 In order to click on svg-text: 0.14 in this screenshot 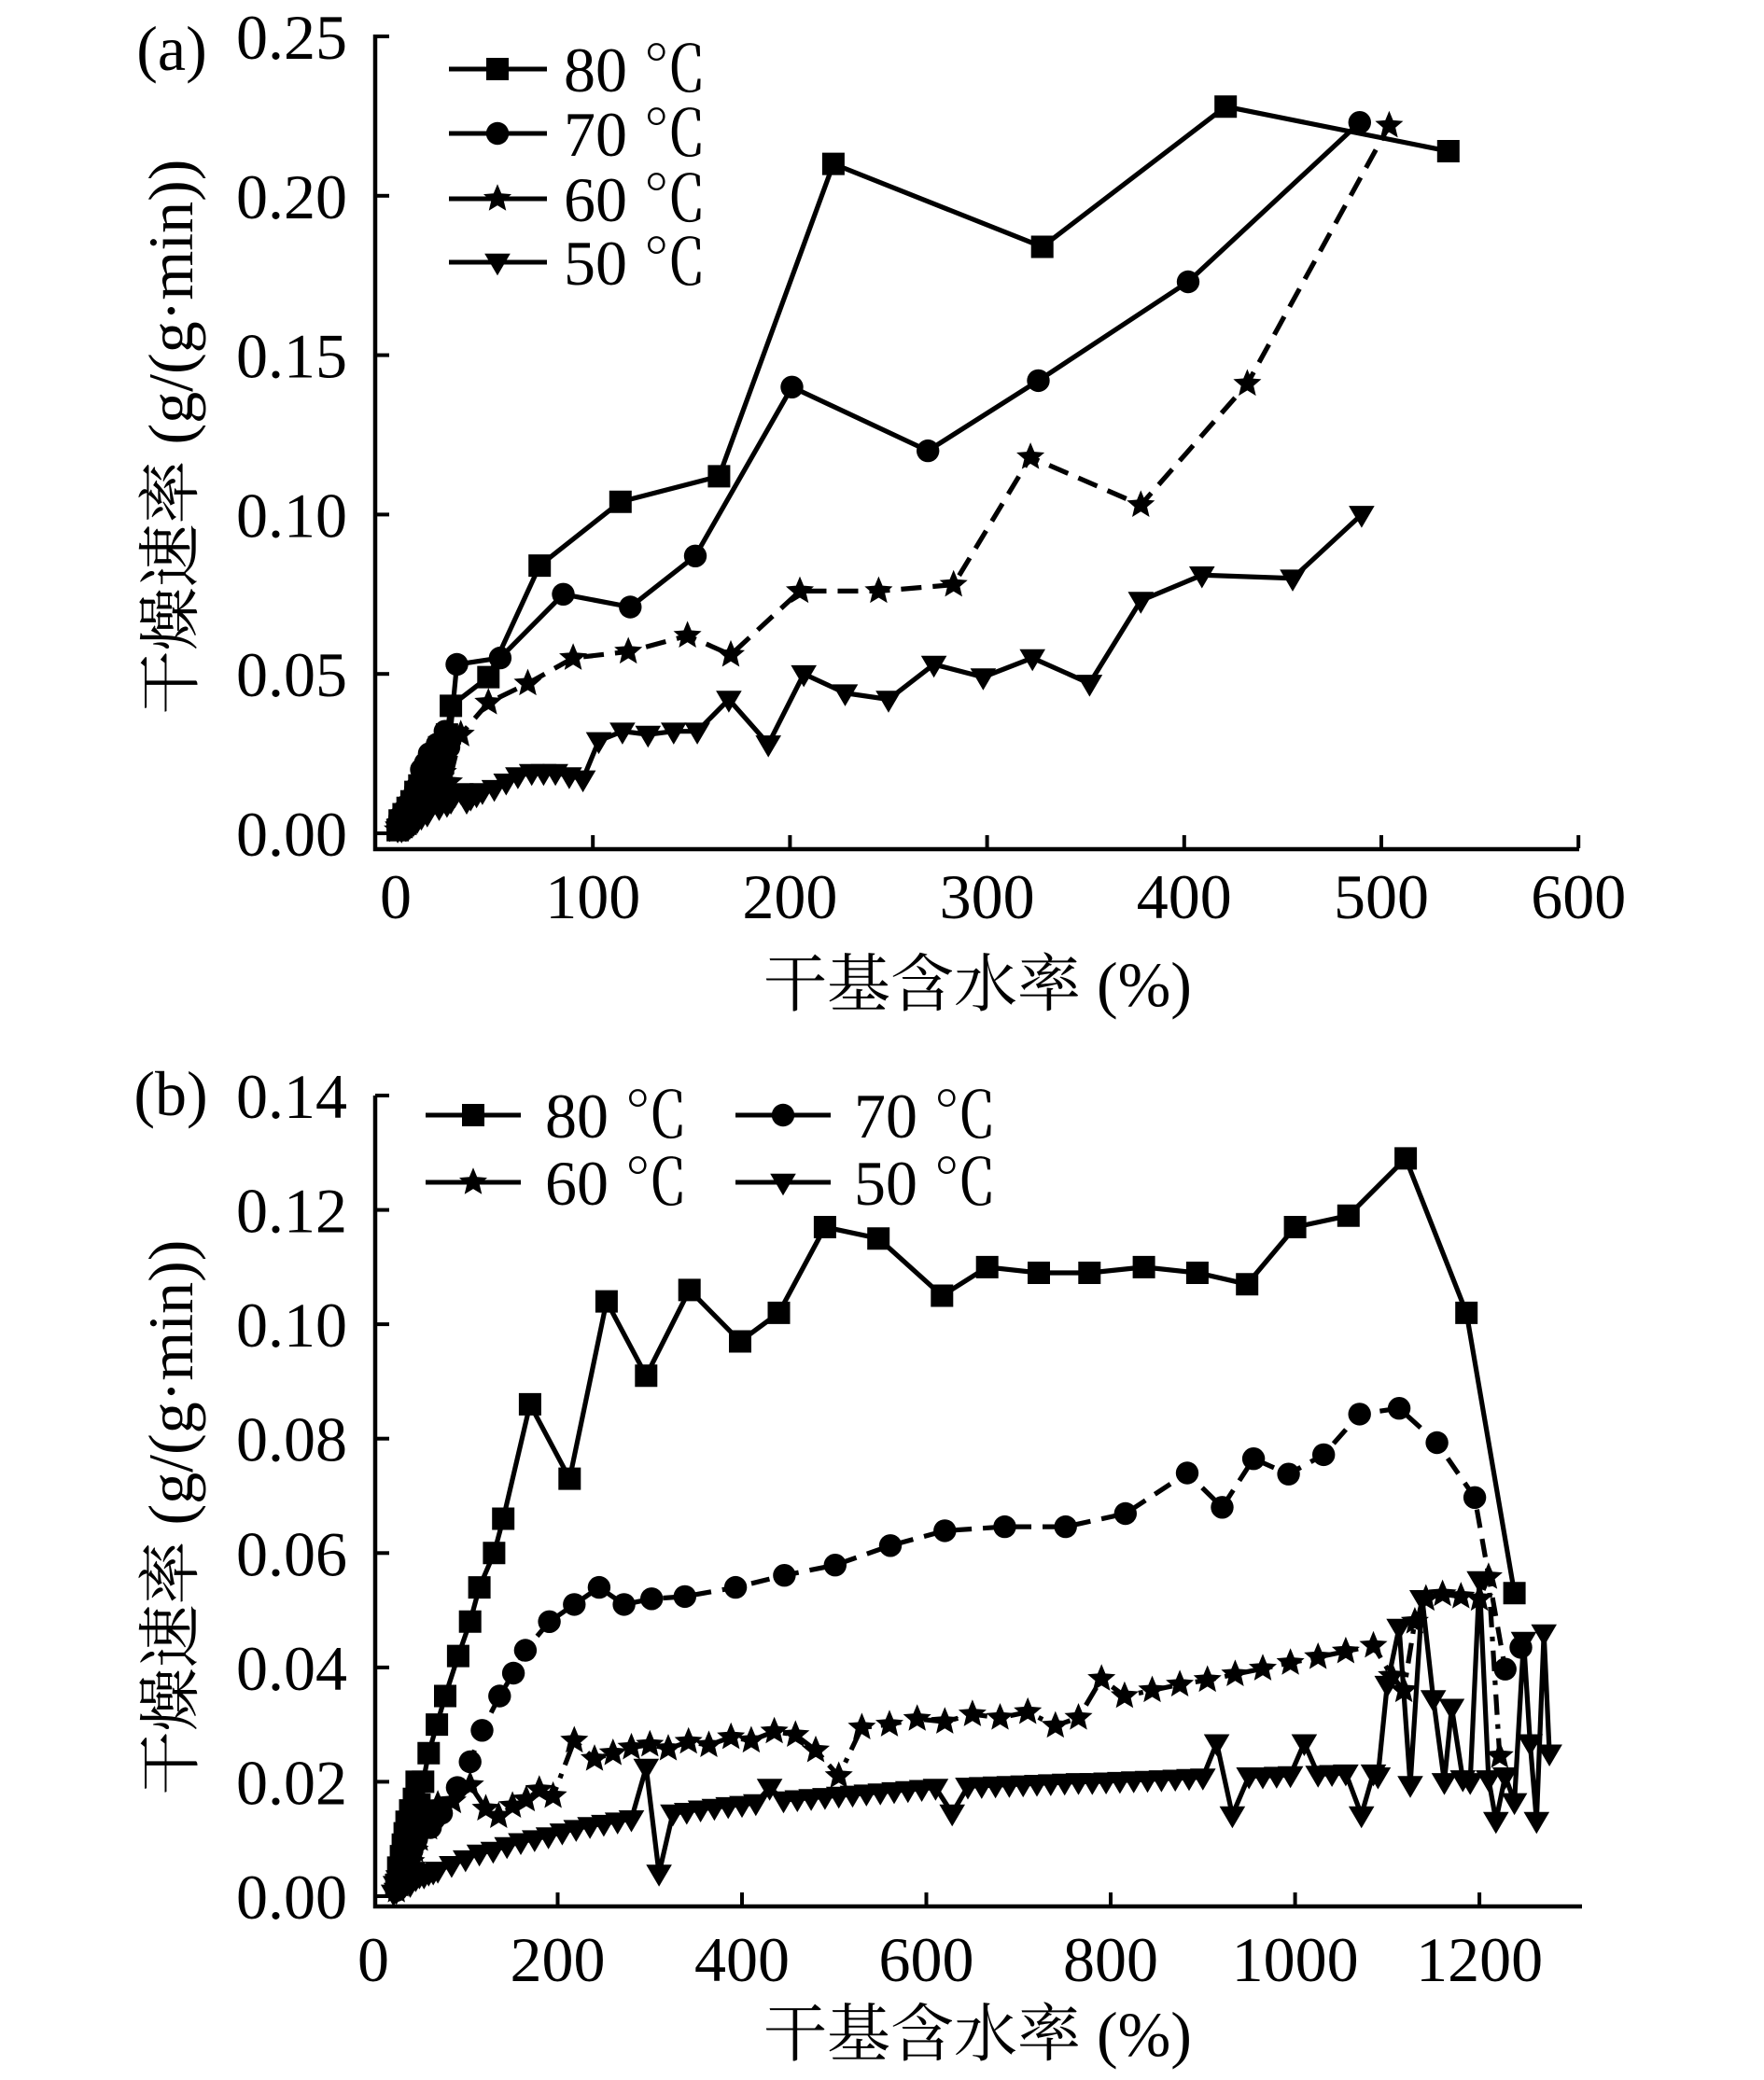, I will do `click(291, 1096)`.